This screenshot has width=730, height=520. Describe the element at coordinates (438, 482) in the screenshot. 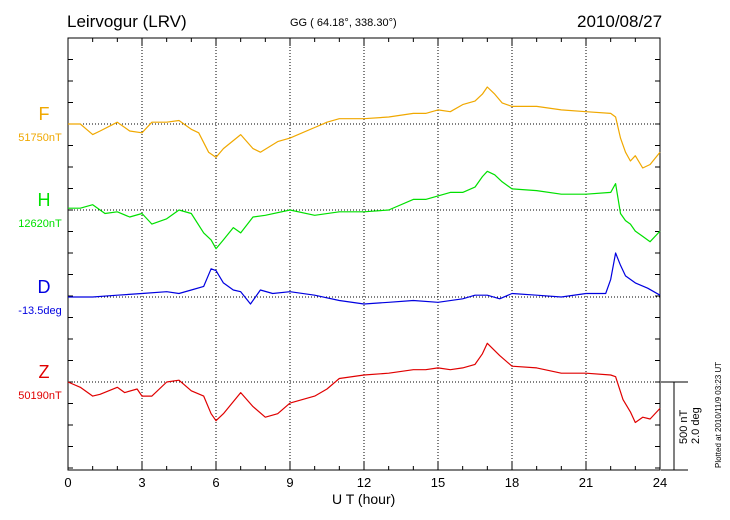

I see `x-tick-label: 15` at that location.